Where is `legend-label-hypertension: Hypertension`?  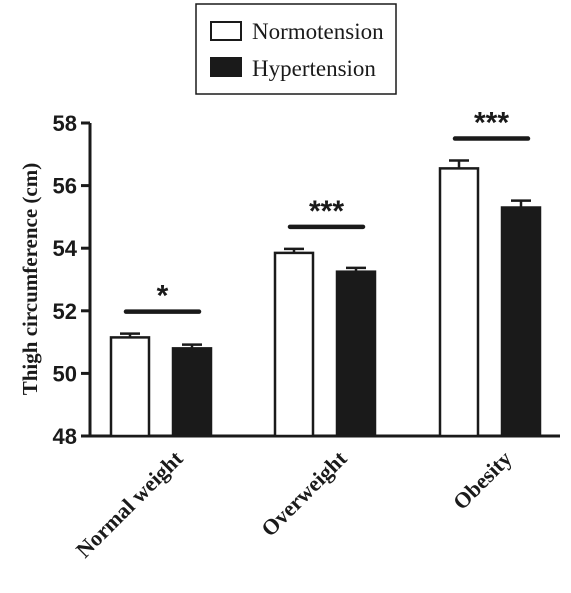
legend-label-hypertension: Hypertension is located at coordinates (314, 68).